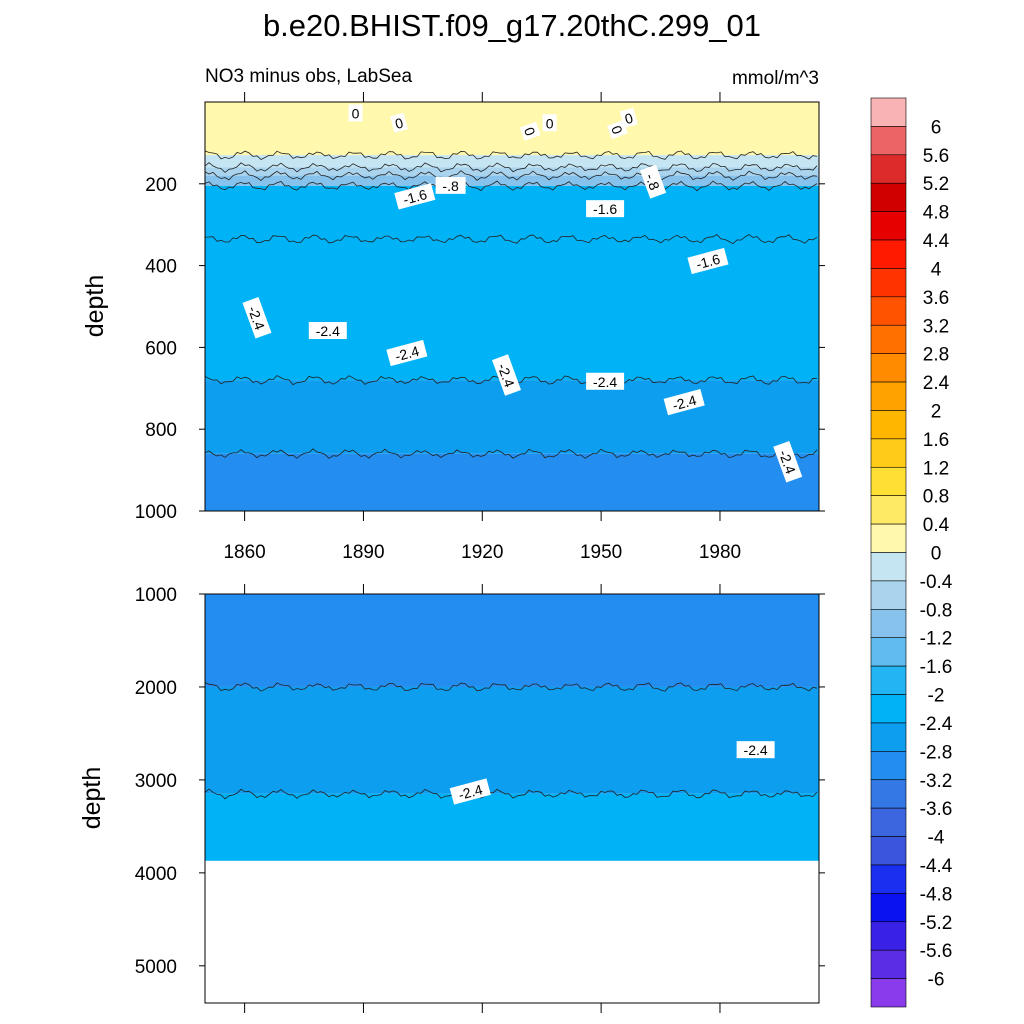  I want to click on colorbar-label: 2.4, so click(936, 383).